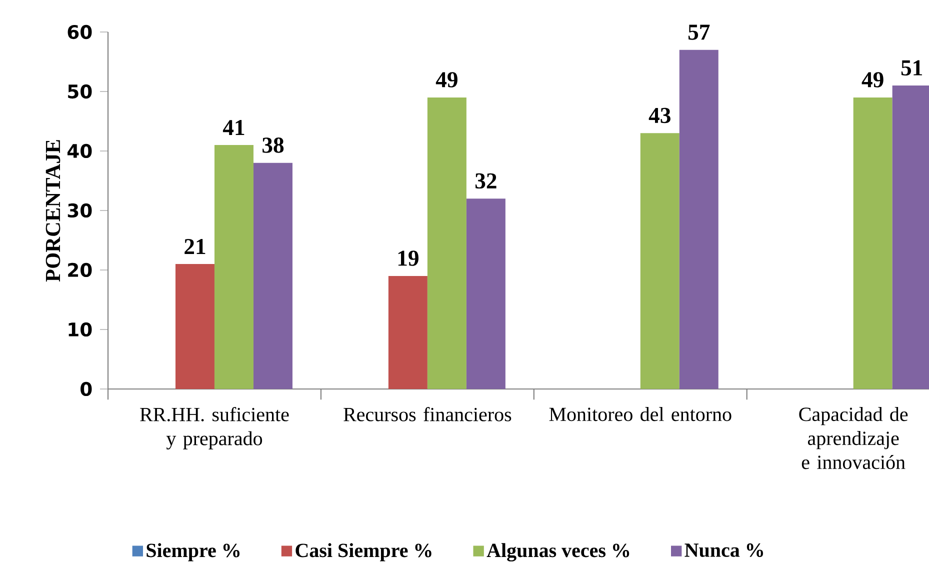  What do you see at coordinates (273, 145) in the screenshot?
I see `data-label: 38` at bounding box center [273, 145].